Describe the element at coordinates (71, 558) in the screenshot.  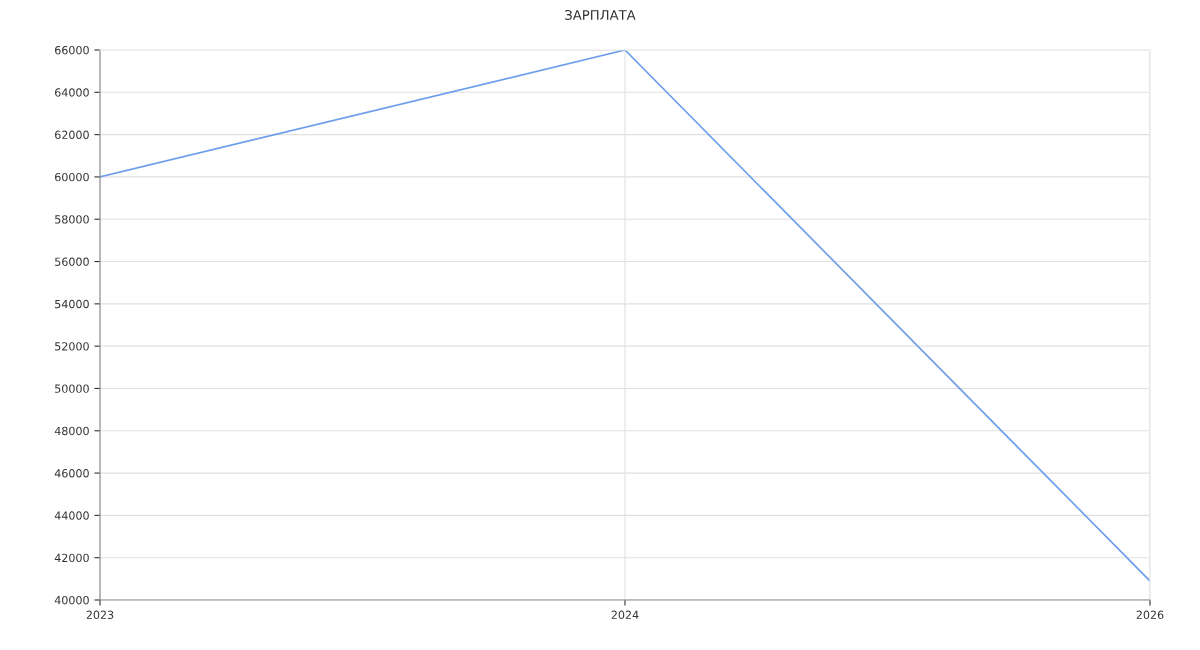
I see `y-tick-label: 42000` at that location.